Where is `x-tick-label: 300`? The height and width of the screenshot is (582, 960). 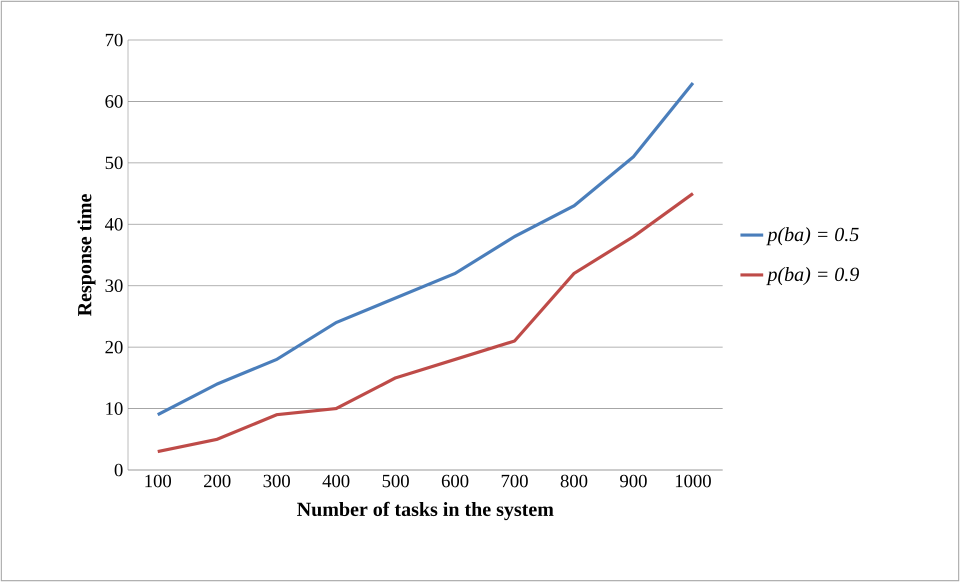
x-tick-label: 300 is located at coordinates (277, 481).